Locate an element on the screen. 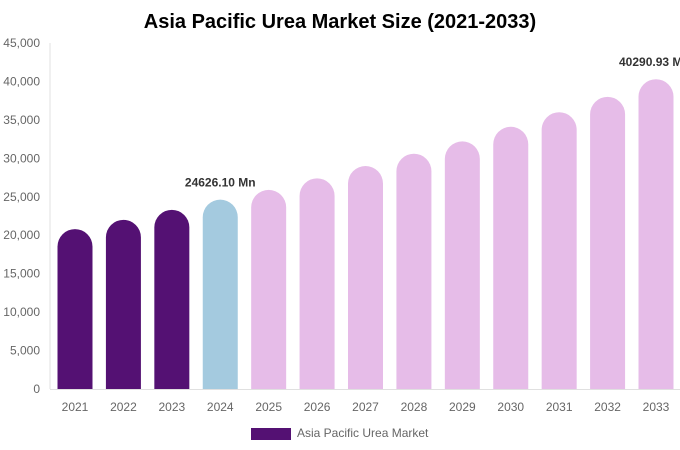 The height and width of the screenshot is (450, 680). y-tick-label: 40,000 is located at coordinates (21, 81).